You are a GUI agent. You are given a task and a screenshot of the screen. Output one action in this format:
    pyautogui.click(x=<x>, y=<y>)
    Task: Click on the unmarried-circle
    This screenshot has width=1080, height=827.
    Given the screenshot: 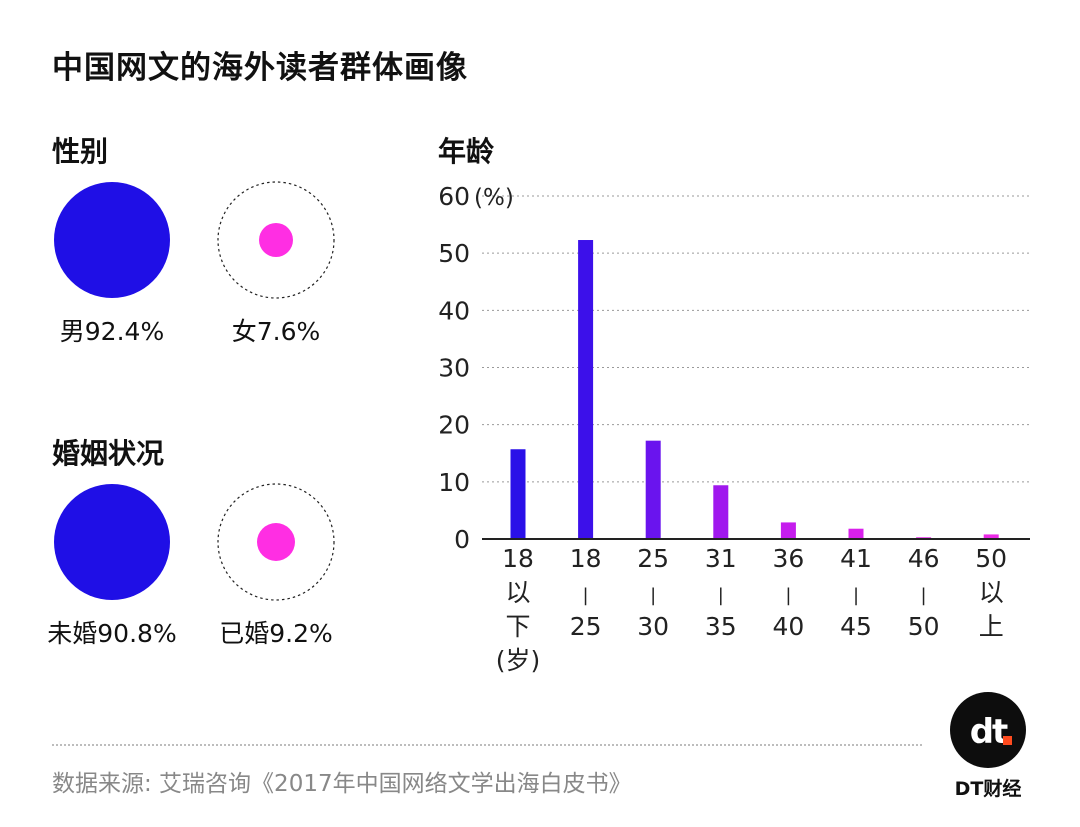 What is the action you would take?
    pyautogui.click(x=112, y=542)
    